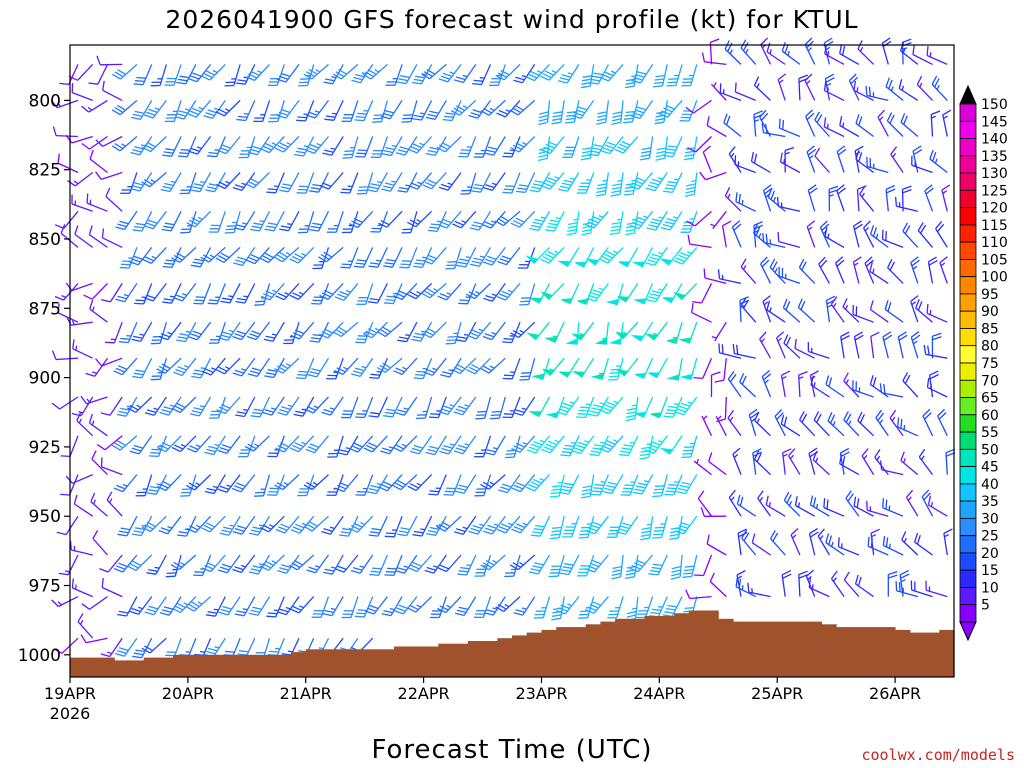 The height and width of the screenshot is (768, 1024). Describe the element at coordinates (45, 379) in the screenshot. I see `y-tick-label: 900` at that location.